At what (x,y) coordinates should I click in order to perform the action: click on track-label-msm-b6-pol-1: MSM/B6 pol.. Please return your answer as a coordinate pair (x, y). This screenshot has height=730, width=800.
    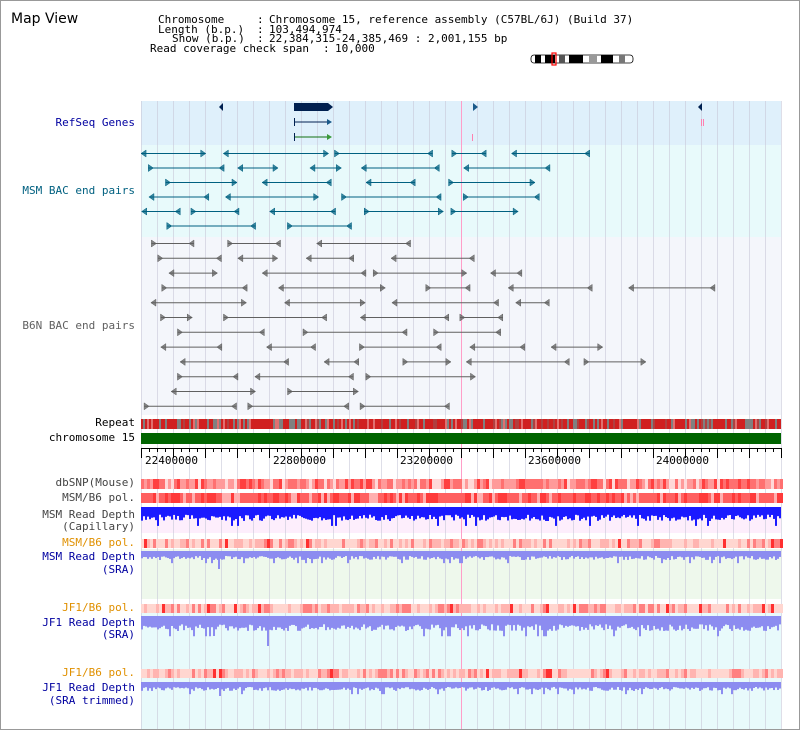
    Looking at the image, I should click on (98, 497).